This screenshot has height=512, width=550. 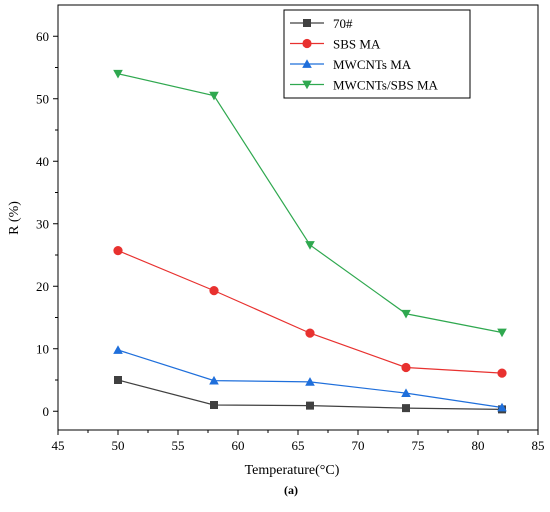 What do you see at coordinates (292, 470) in the screenshot?
I see `x-axis-title: Temperature(°C)` at bounding box center [292, 470].